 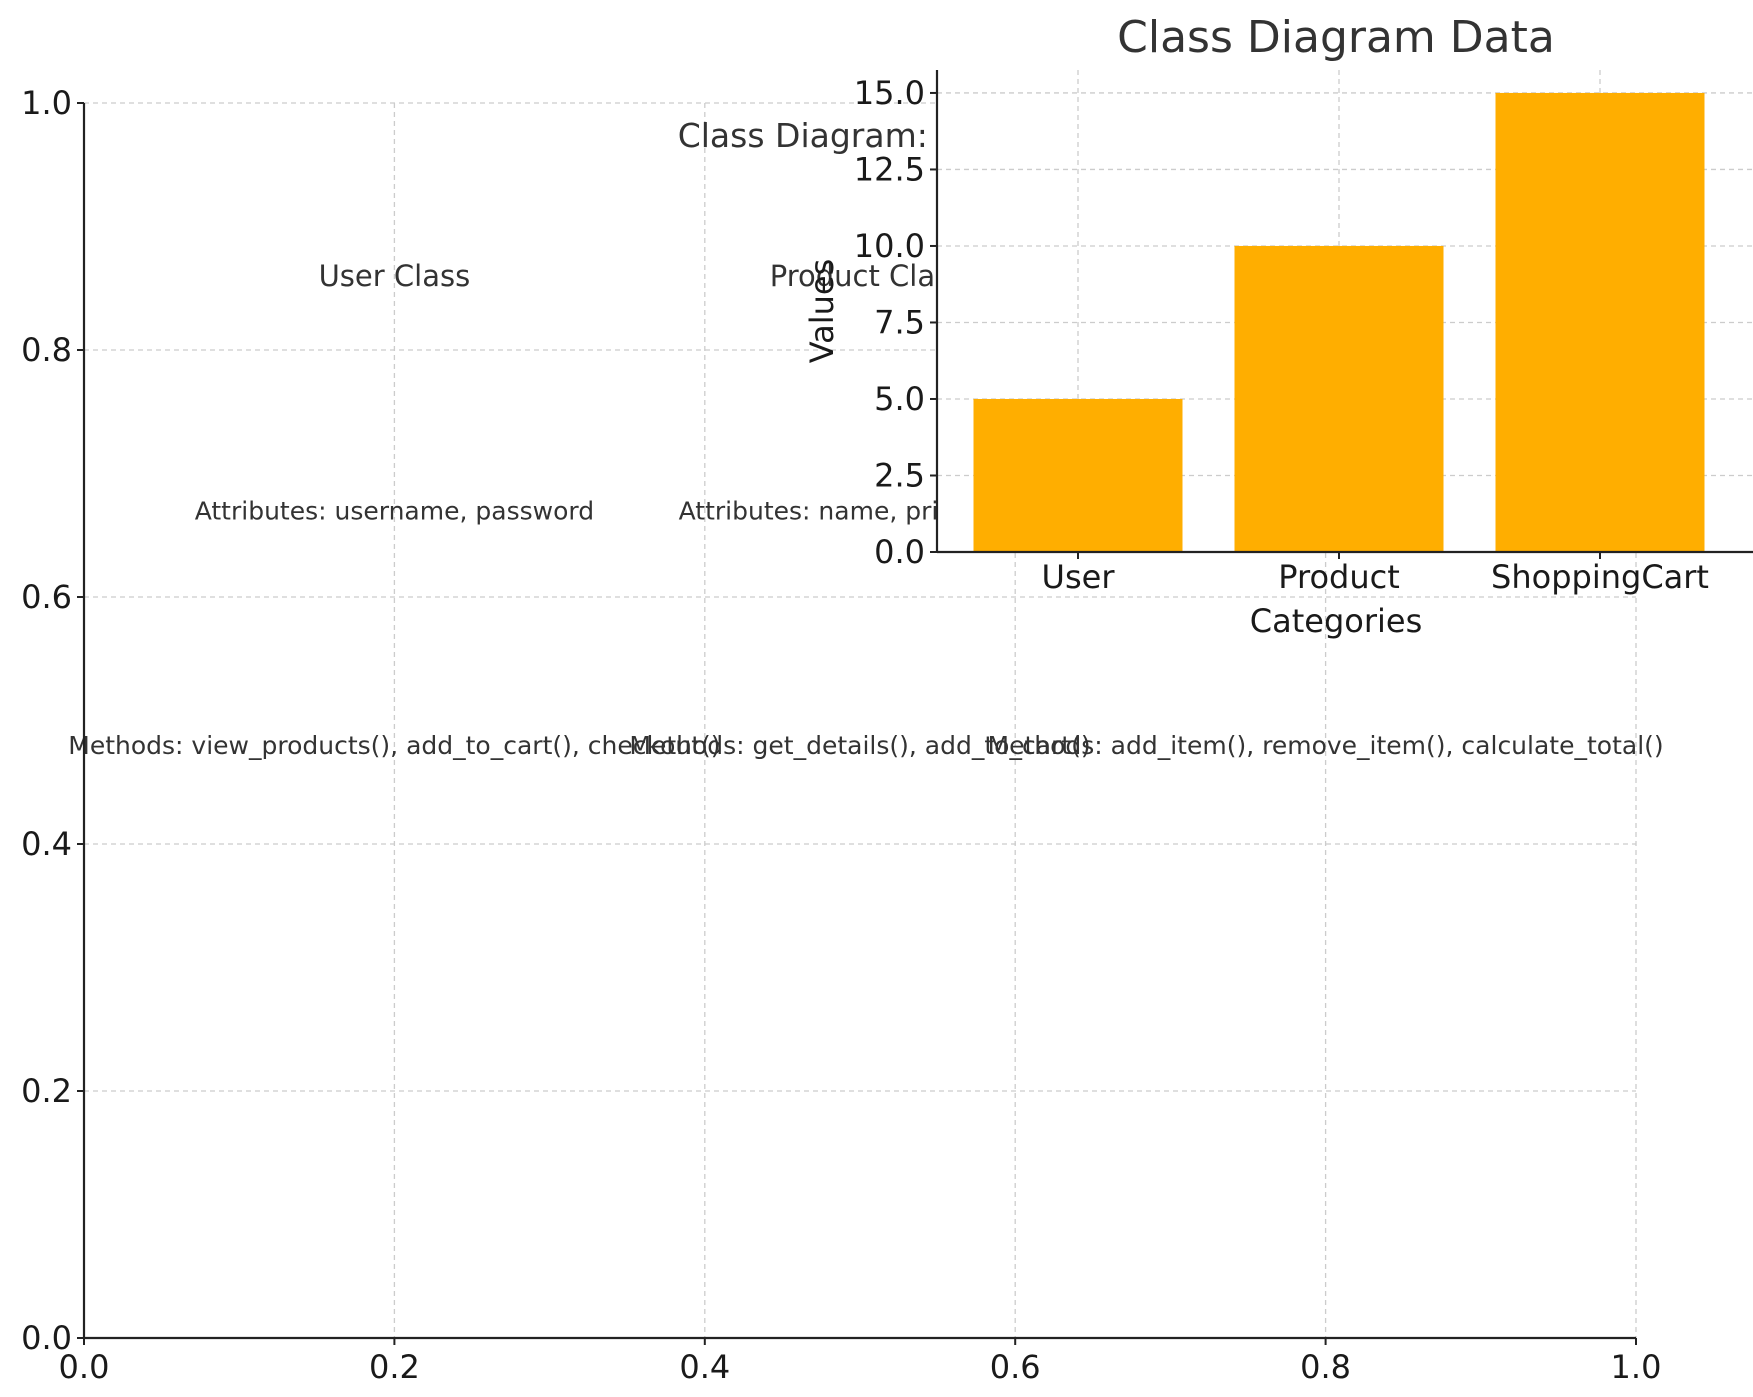 What do you see at coordinates (1078, 475) in the screenshot?
I see `bar-user` at bounding box center [1078, 475].